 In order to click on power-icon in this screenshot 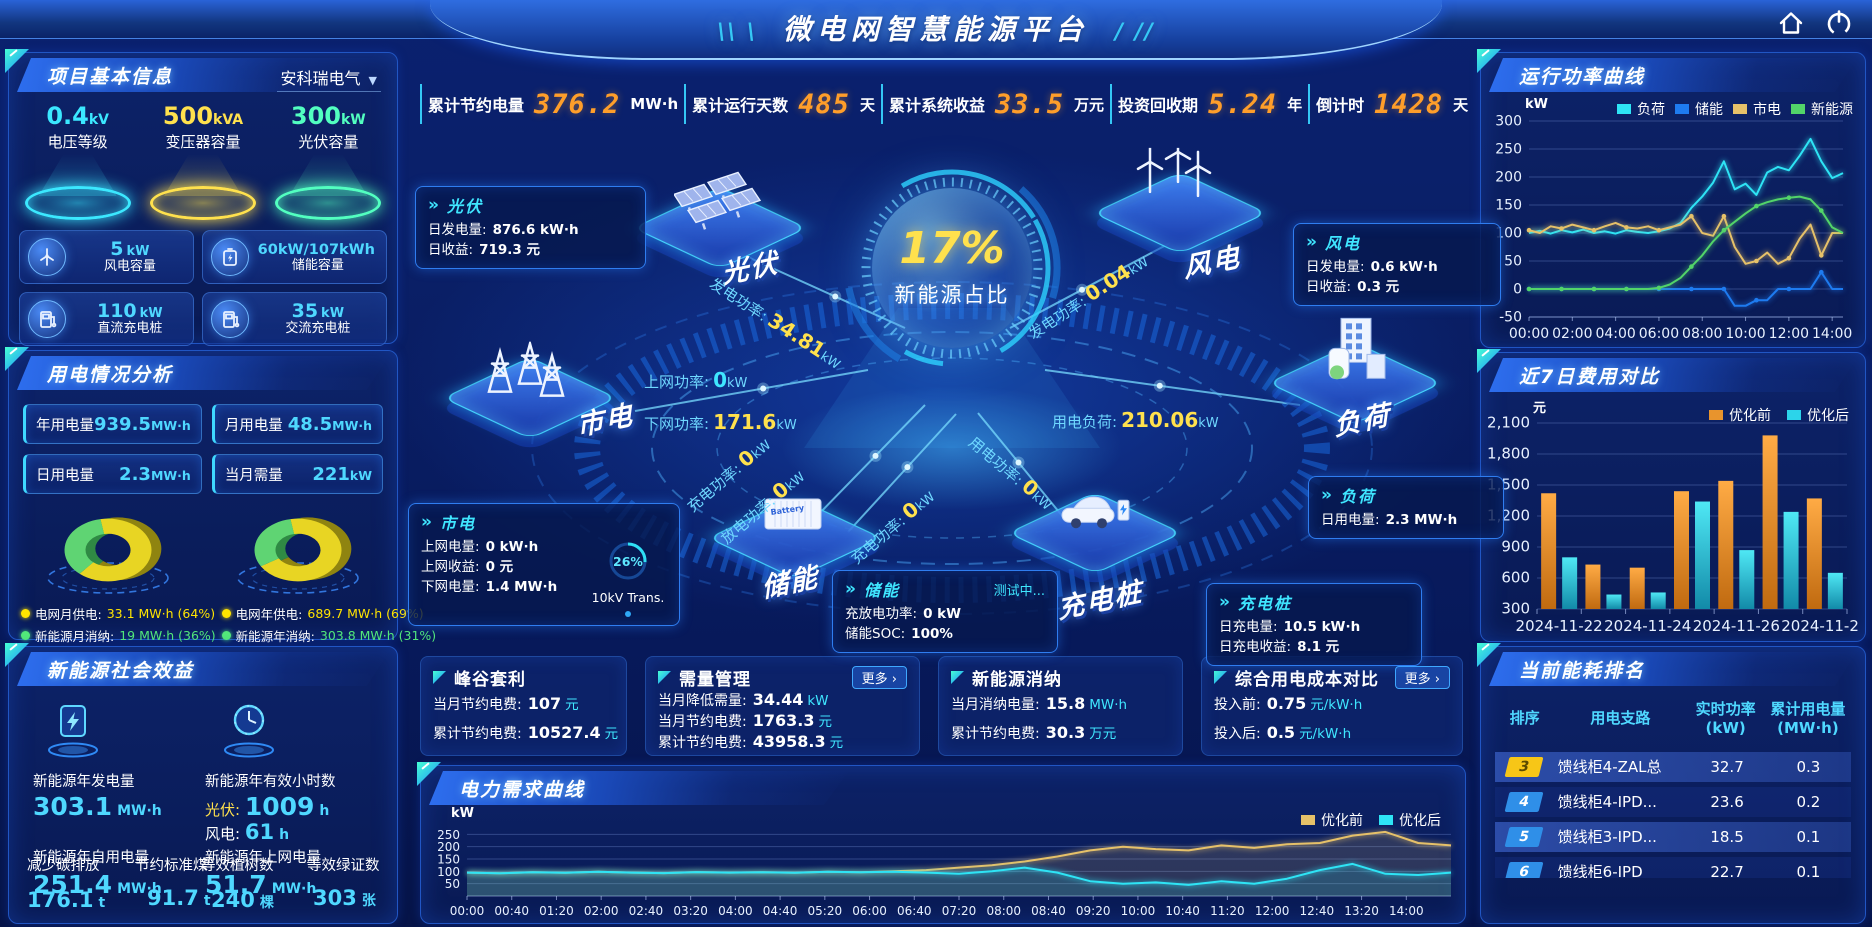, I will do `click(1839, 23)`.